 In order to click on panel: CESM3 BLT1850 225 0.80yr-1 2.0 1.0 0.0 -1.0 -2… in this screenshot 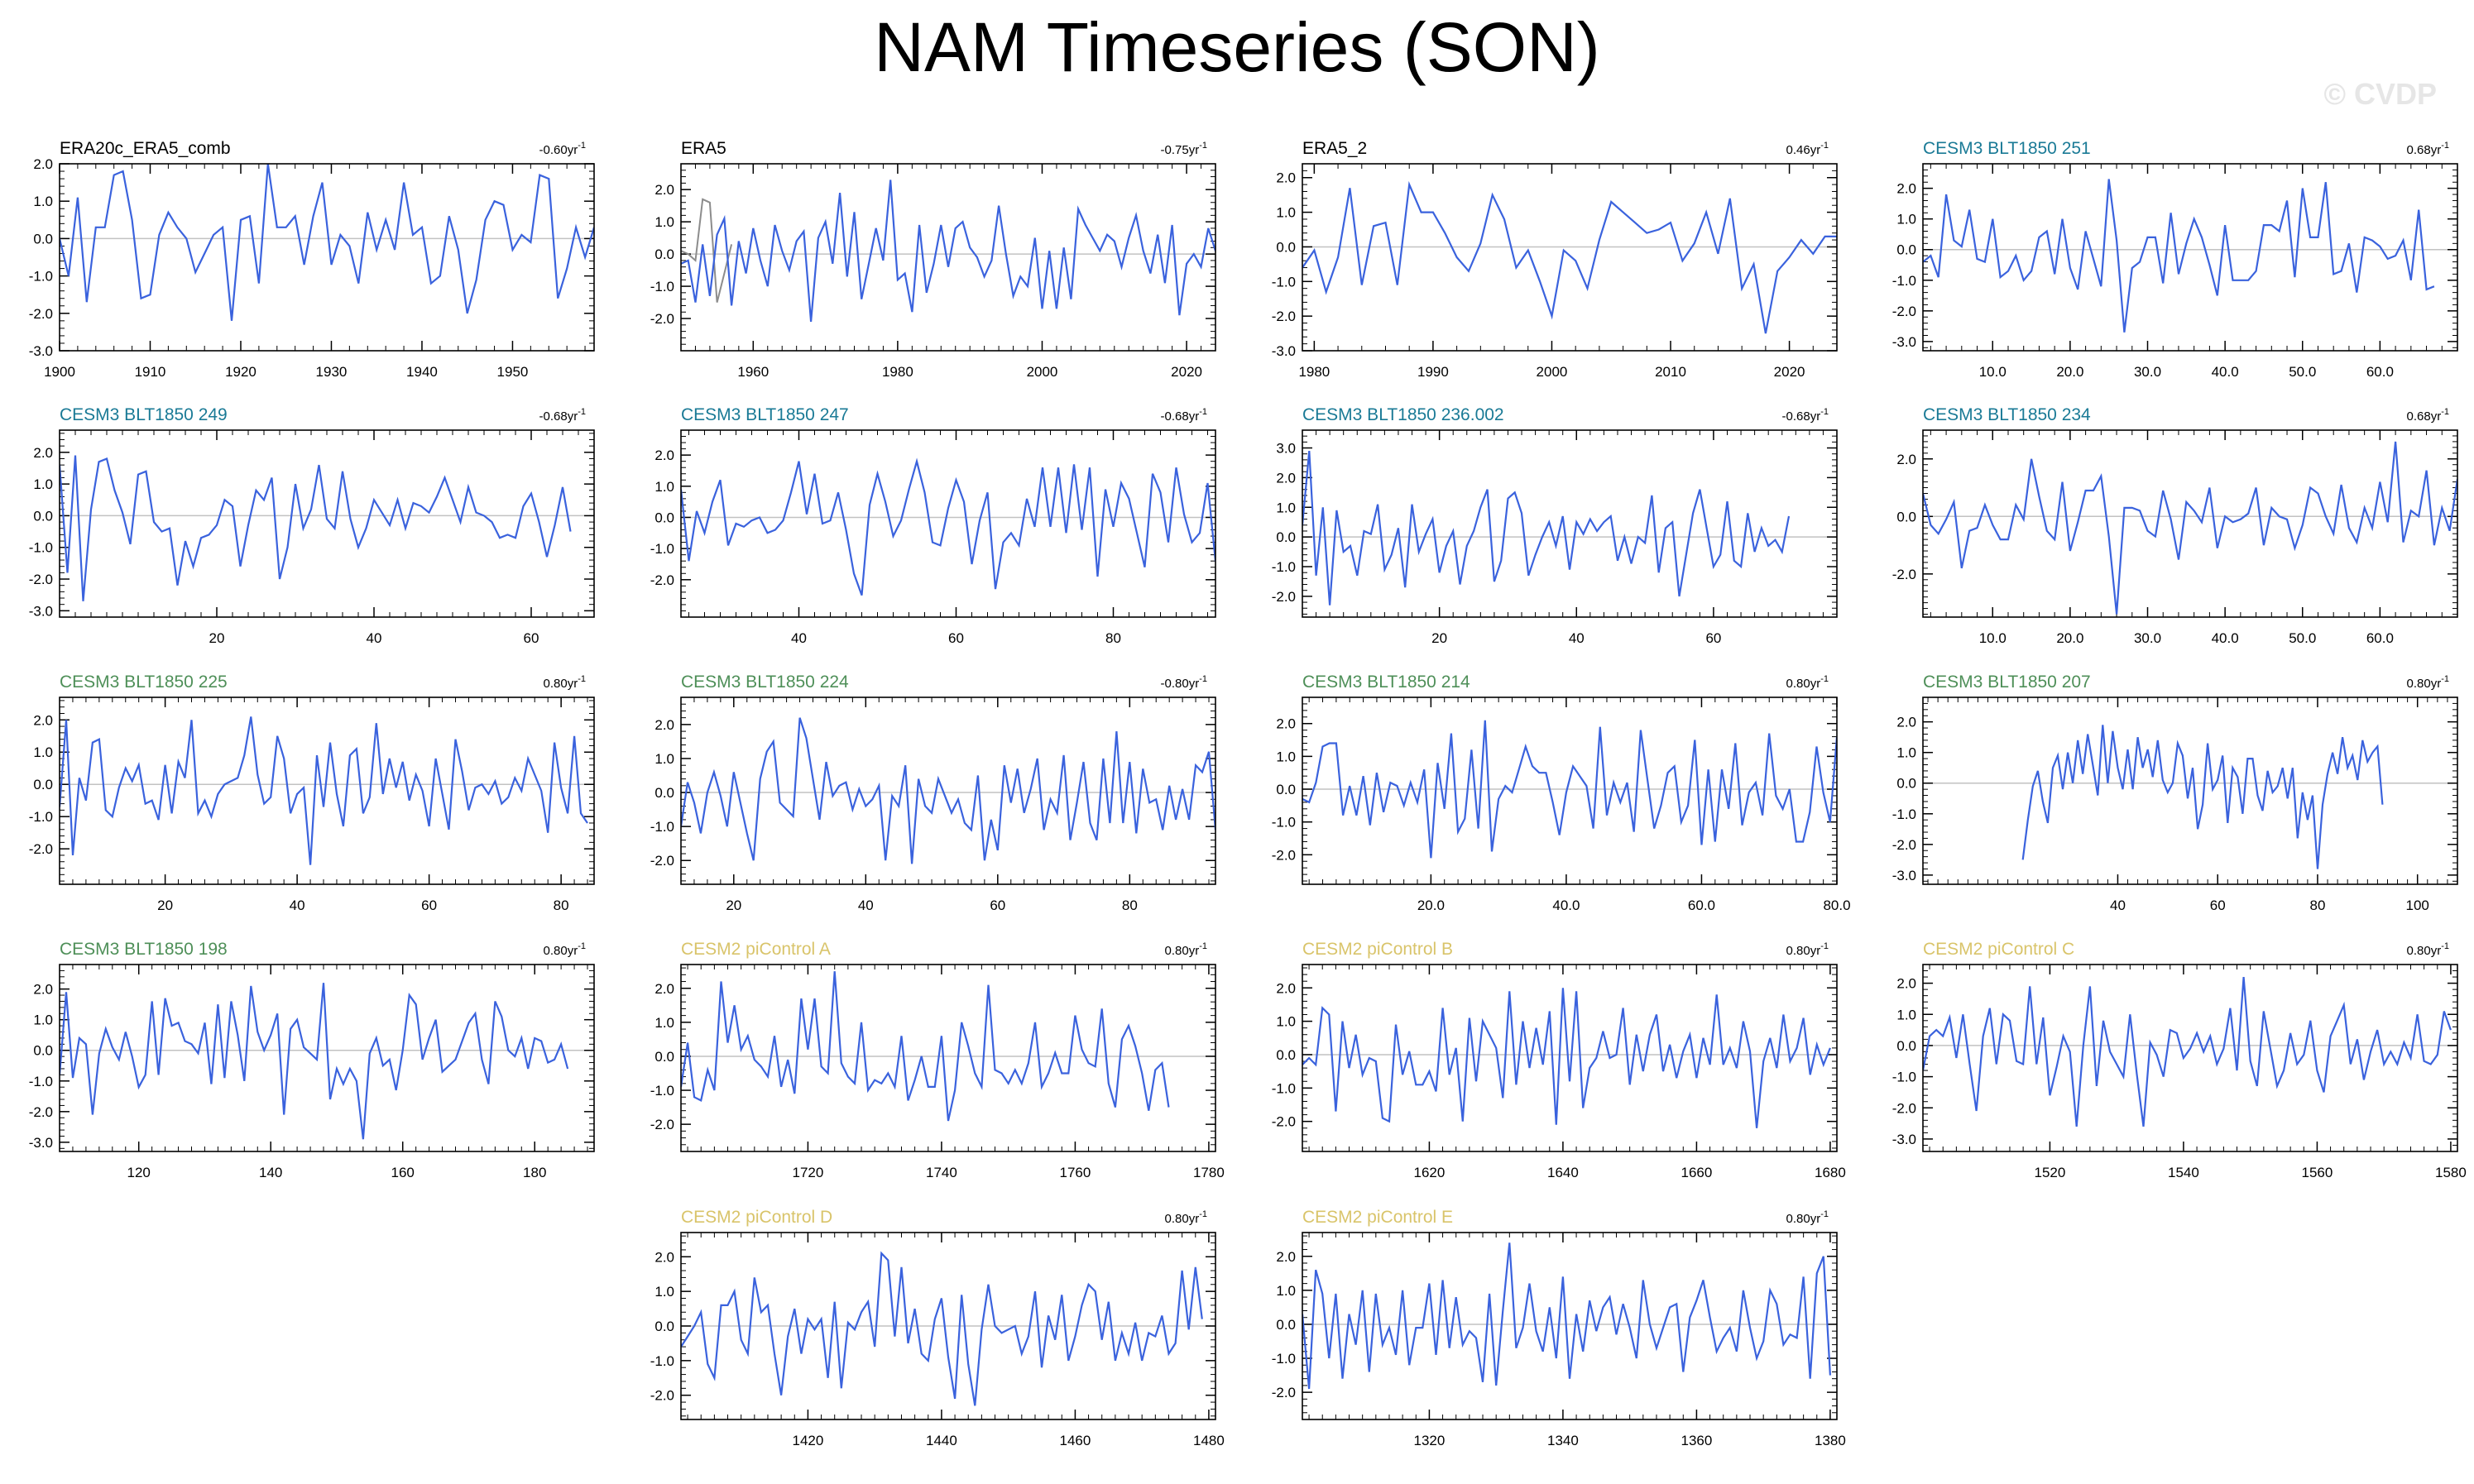, I will do `click(312, 793)`.